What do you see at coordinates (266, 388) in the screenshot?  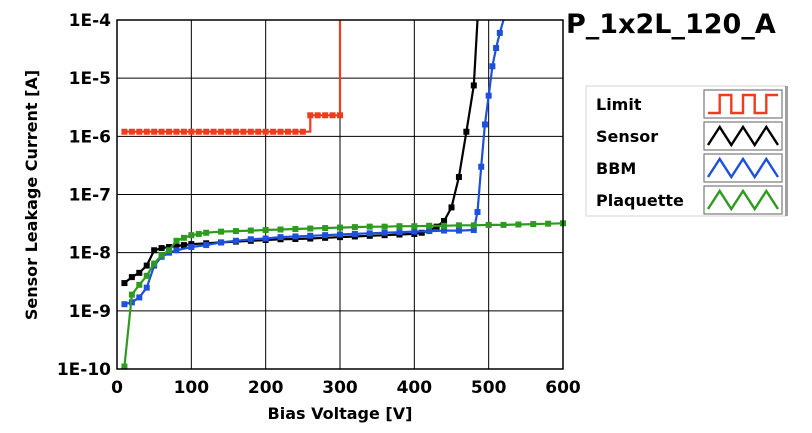 I see `x-tick-label: 200` at bounding box center [266, 388].